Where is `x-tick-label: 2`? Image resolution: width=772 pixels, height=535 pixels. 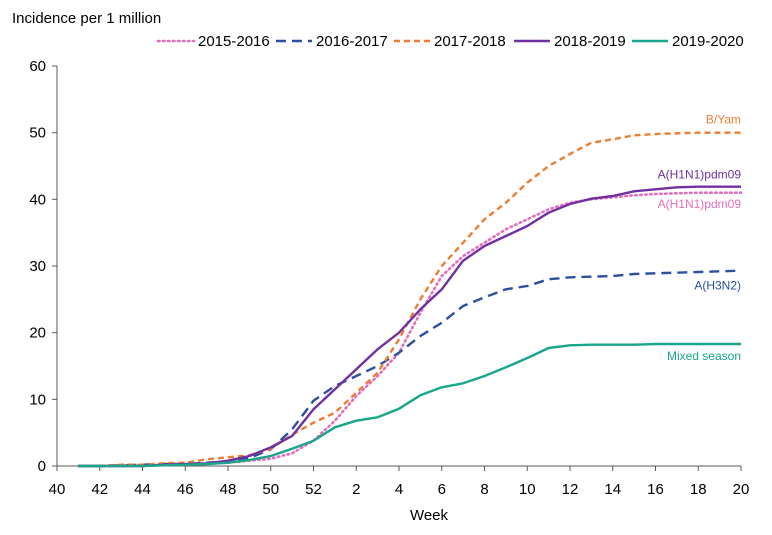
x-tick-label: 2 is located at coordinates (356, 489).